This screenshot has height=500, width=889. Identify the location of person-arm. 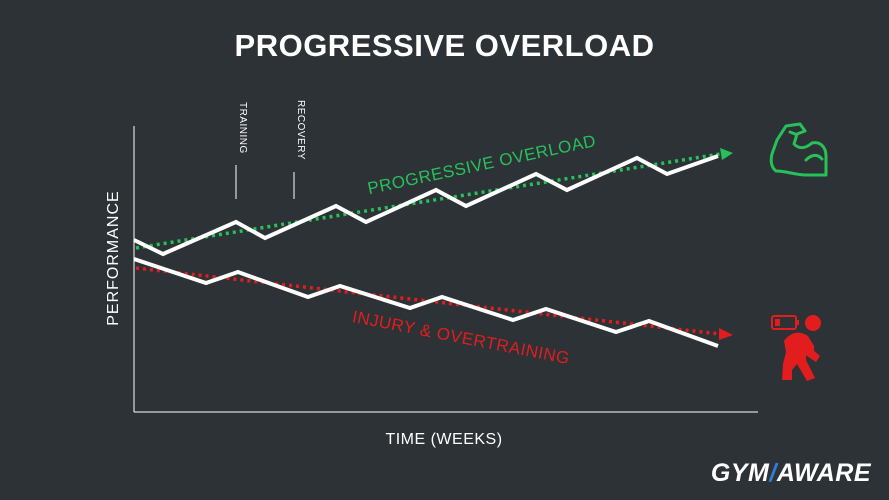
(809, 351).